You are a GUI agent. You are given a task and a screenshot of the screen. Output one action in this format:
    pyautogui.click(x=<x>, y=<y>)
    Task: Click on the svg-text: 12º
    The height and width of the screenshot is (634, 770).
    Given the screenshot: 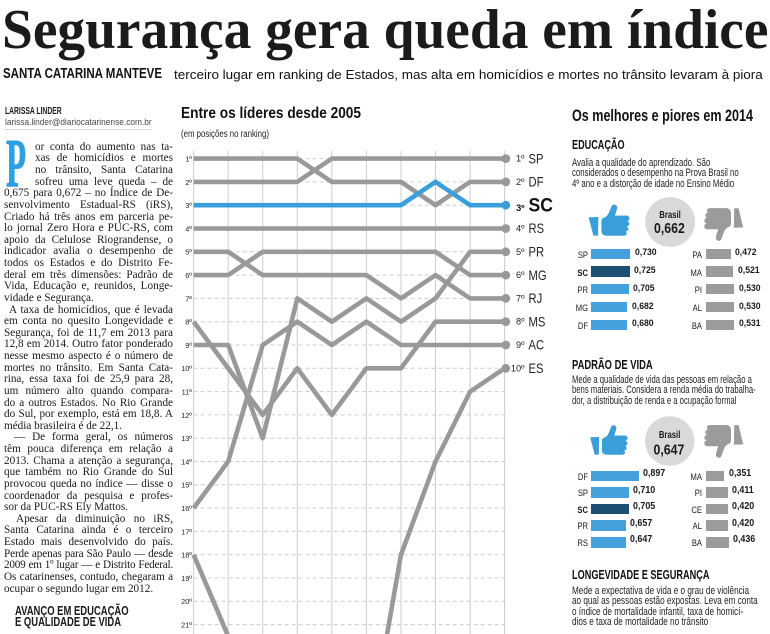 What is the action you would take?
    pyautogui.click(x=186, y=415)
    